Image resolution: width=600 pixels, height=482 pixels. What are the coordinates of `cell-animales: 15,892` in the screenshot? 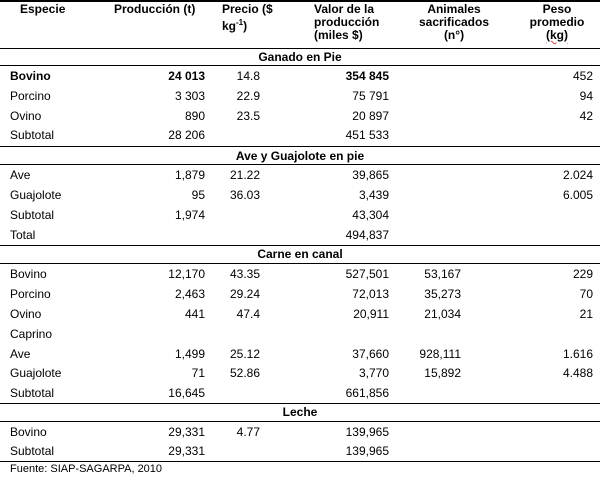 It's located at (442, 373).